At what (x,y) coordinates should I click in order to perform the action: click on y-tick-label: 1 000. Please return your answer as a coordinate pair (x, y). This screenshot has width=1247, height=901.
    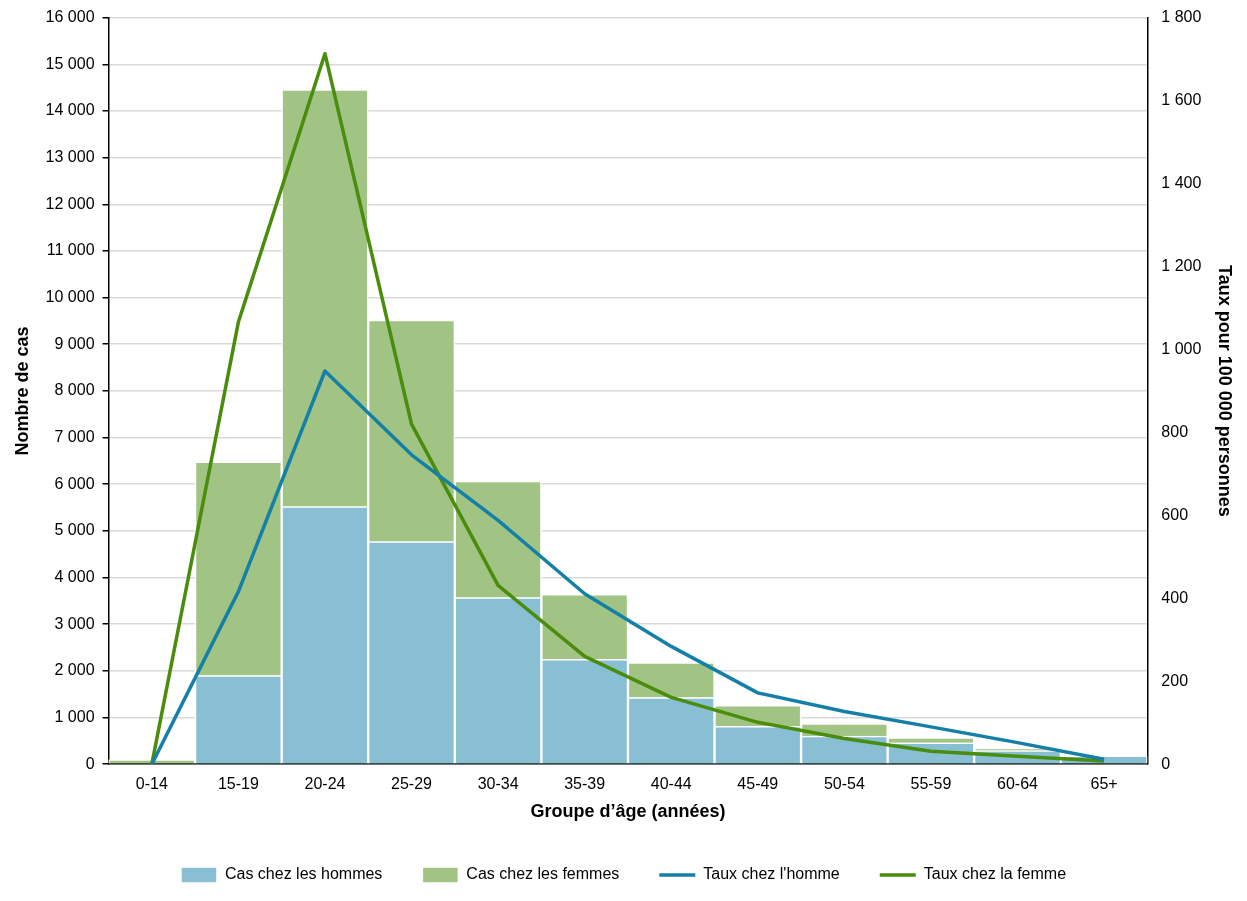
    Looking at the image, I should click on (74, 716).